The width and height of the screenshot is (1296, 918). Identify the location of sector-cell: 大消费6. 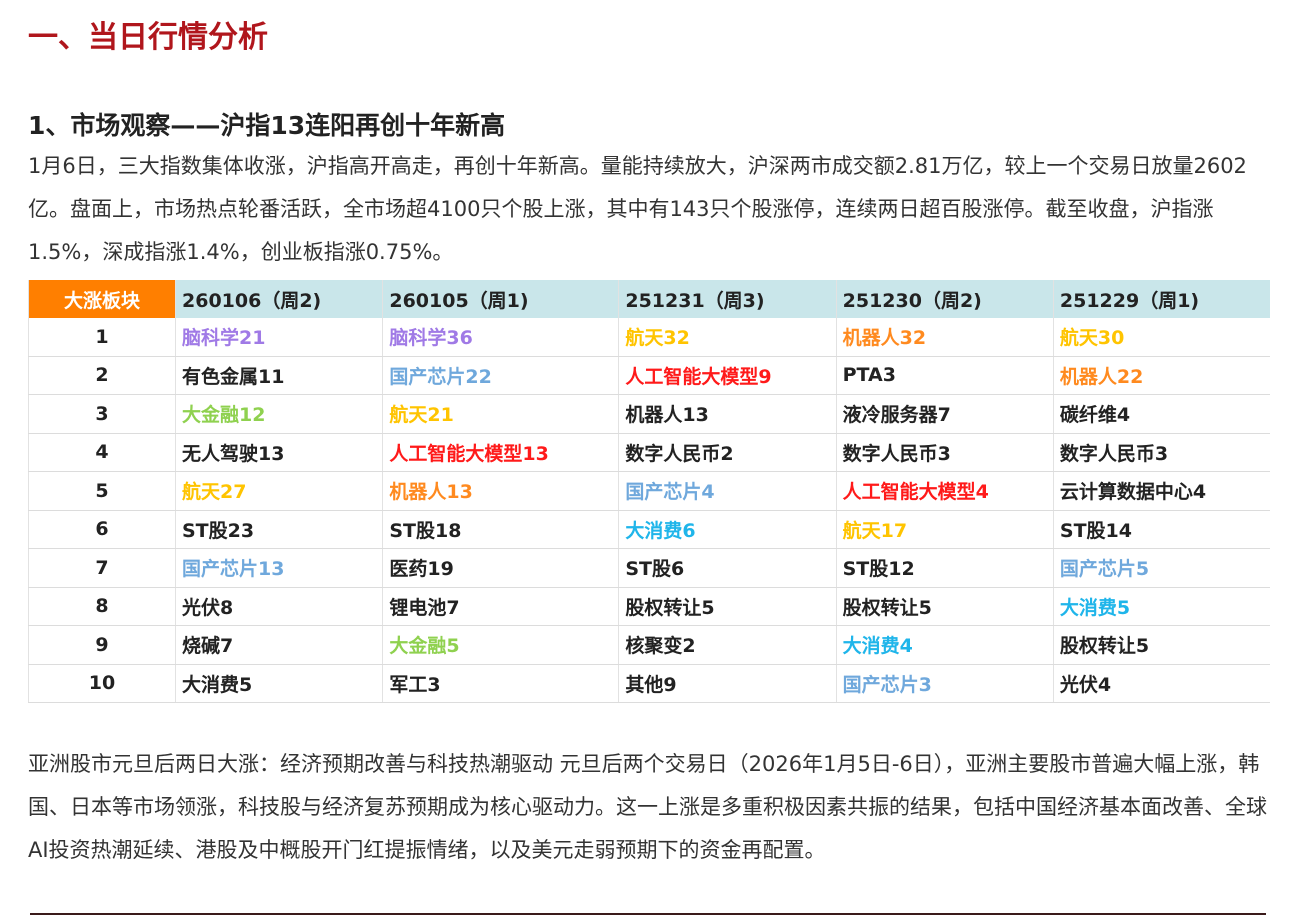
(727, 529).